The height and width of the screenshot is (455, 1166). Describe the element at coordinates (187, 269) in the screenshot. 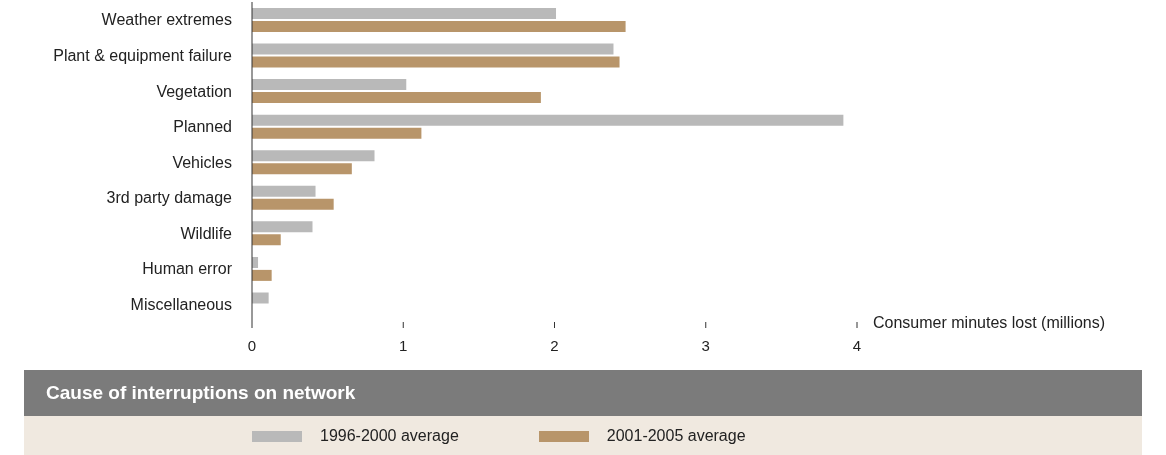

I see `y-tick-label: Human error` at that location.